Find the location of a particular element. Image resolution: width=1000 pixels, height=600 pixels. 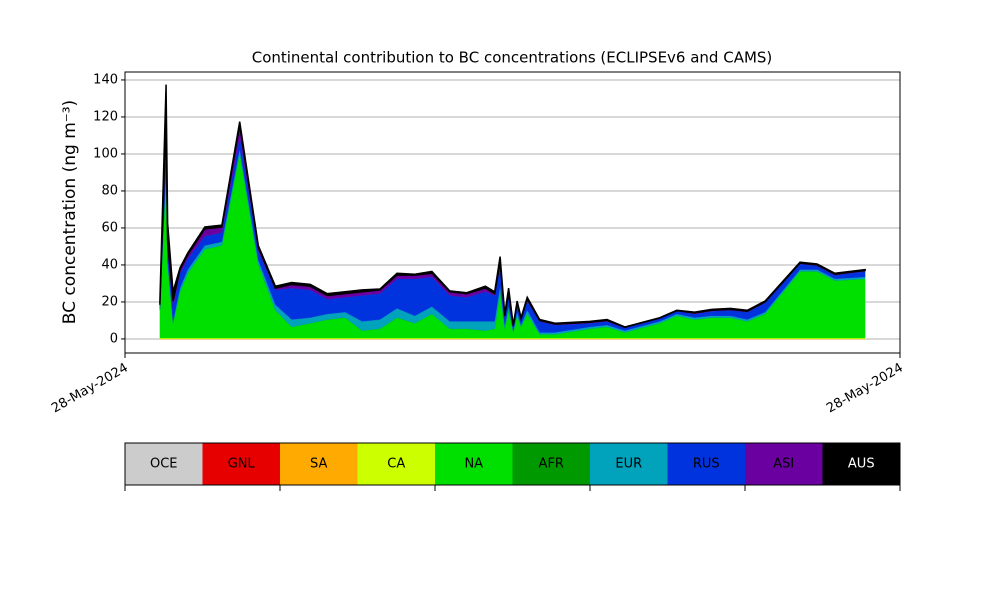

legend-frame is located at coordinates (512, 464).